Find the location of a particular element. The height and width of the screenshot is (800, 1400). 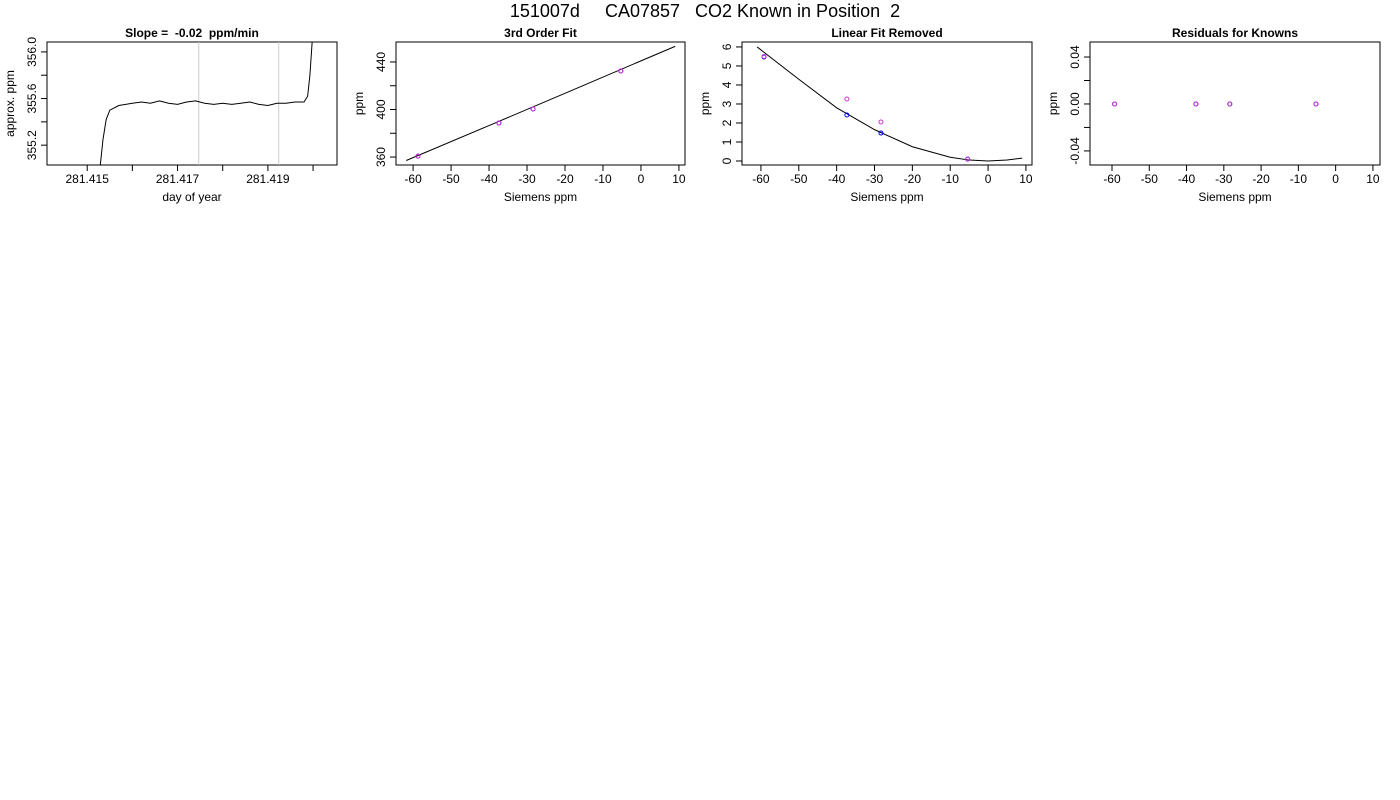

y-tick-label: 0 is located at coordinates (727, 160).